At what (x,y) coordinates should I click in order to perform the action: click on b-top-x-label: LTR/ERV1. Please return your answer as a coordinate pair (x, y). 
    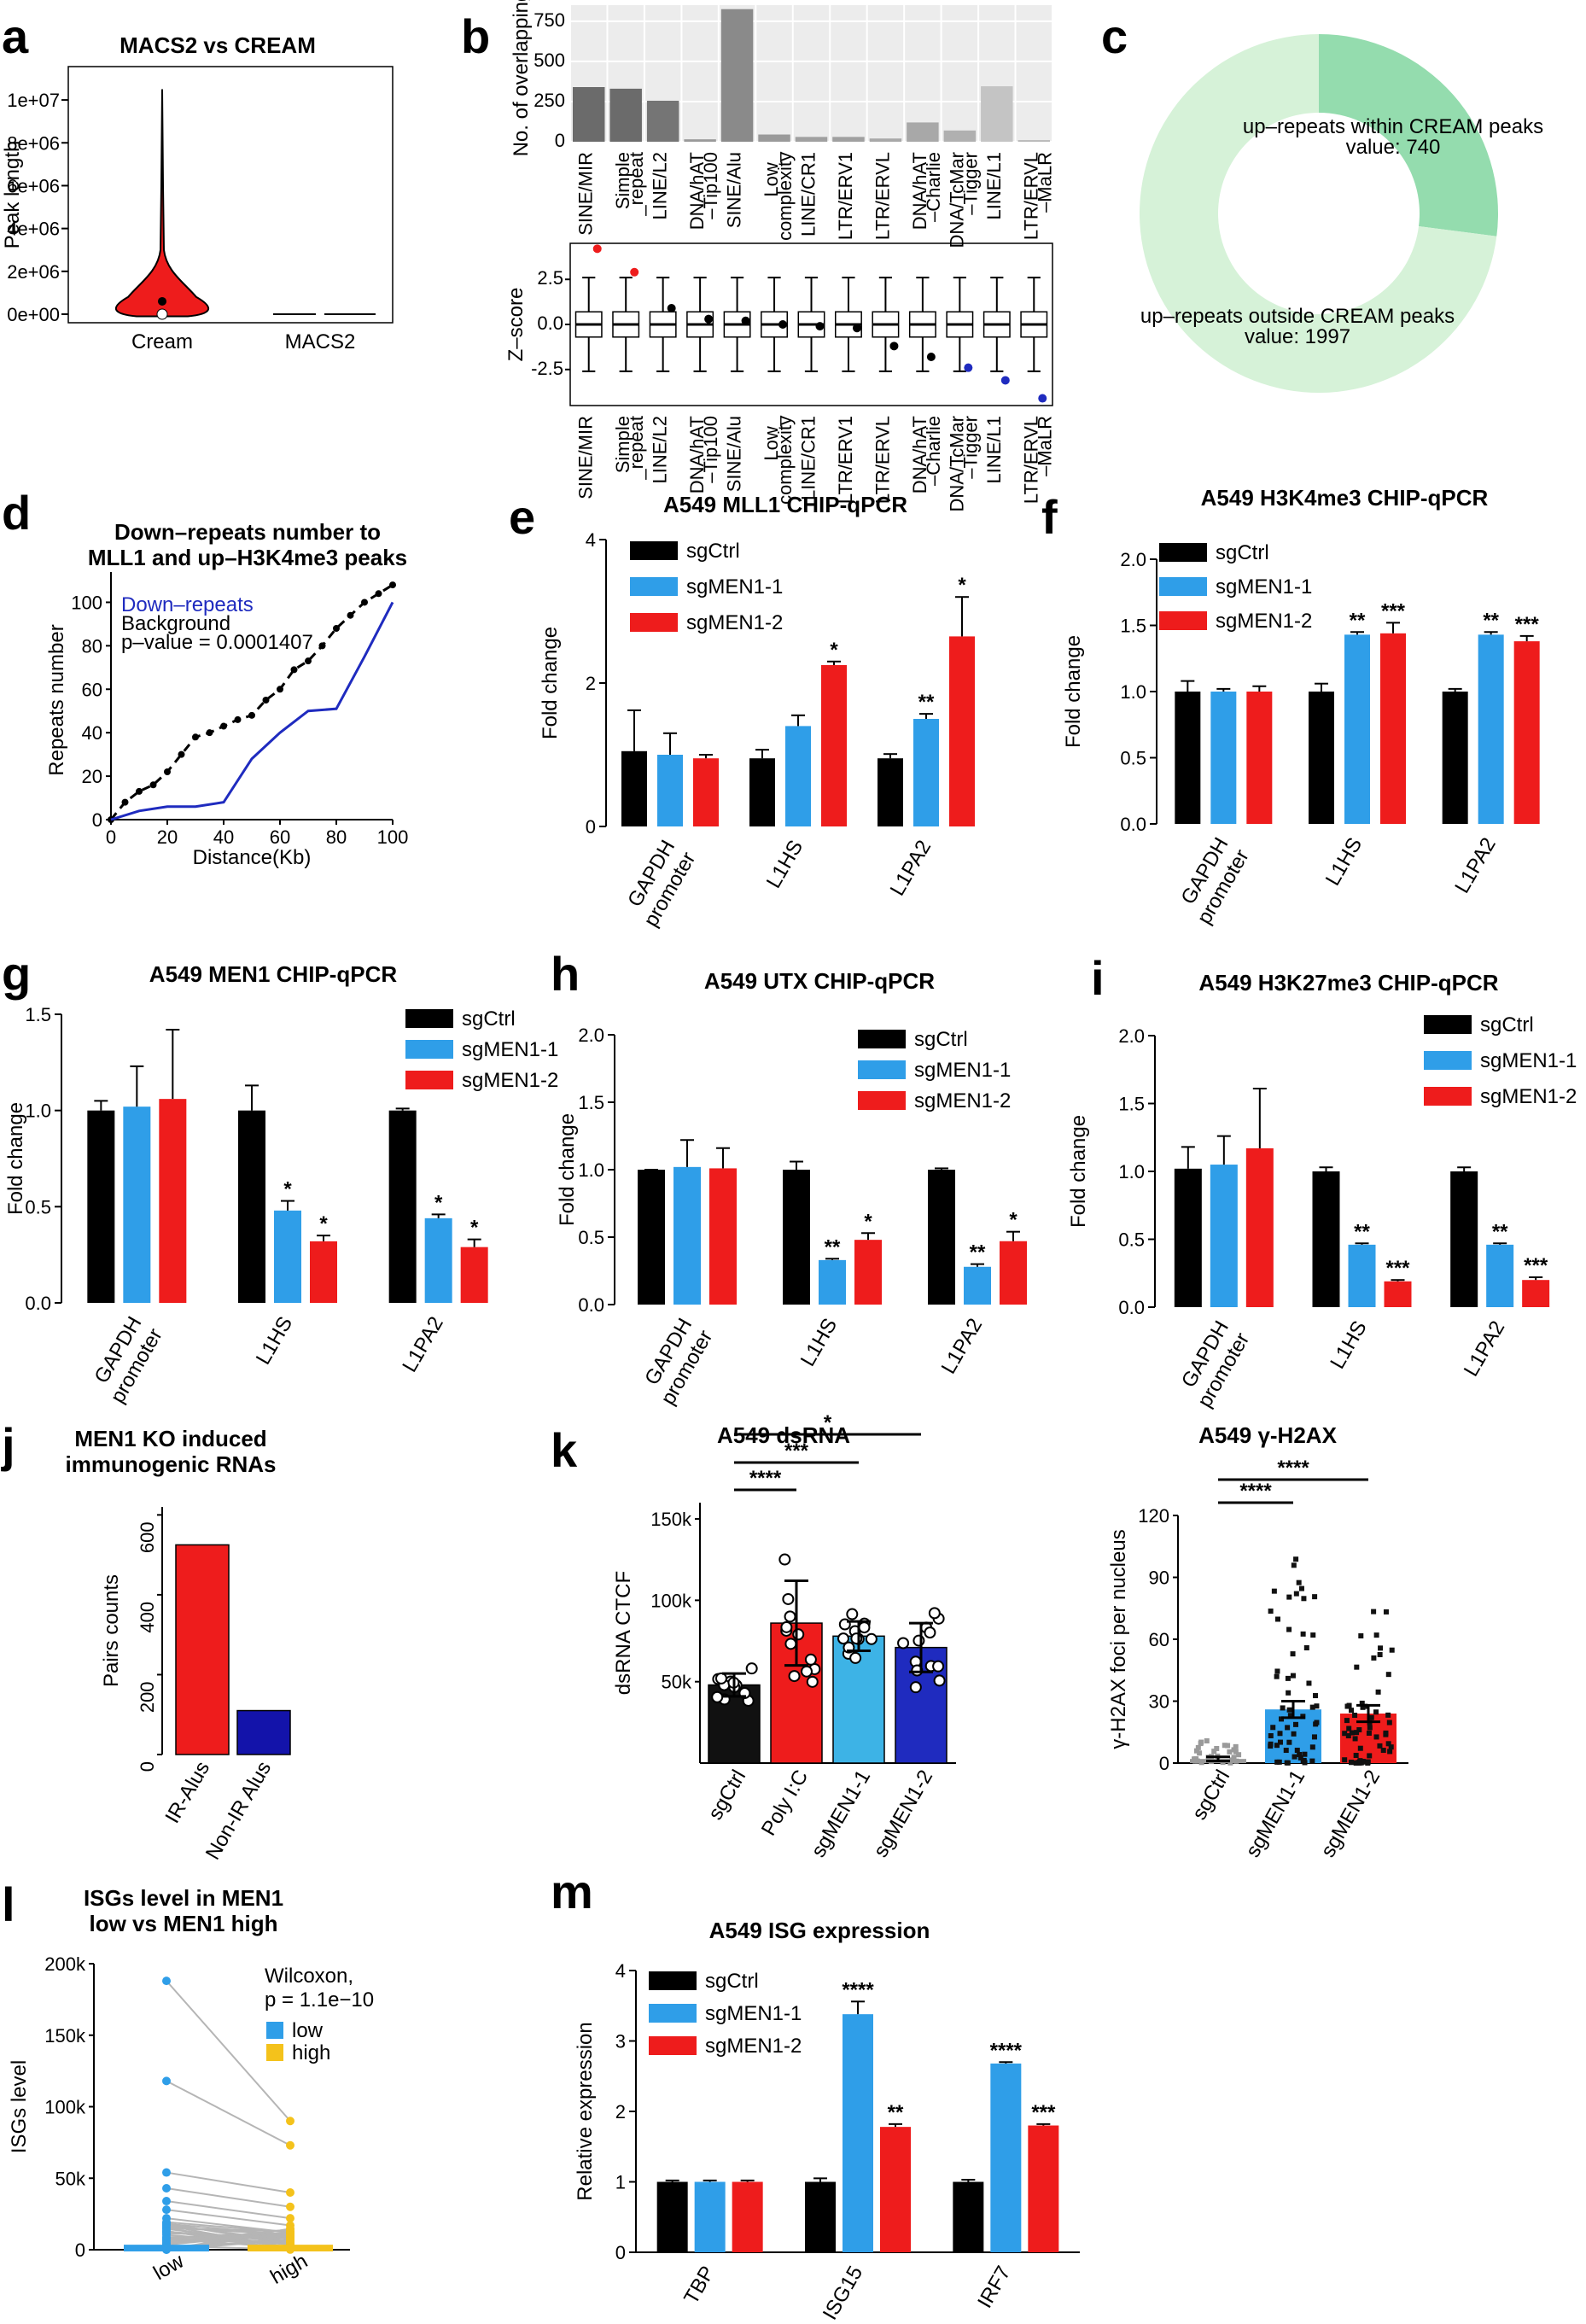
    Looking at the image, I should click on (845, 196).